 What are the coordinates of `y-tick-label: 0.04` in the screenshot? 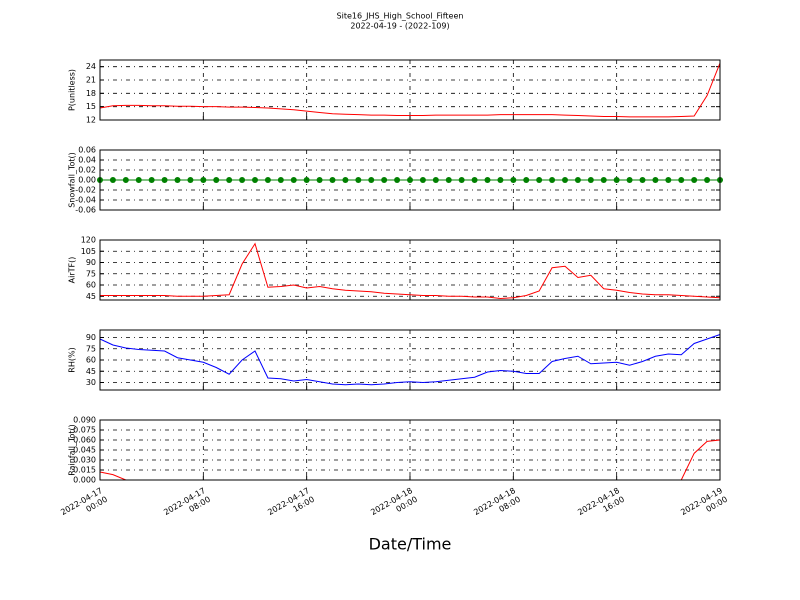 It's located at (87, 160).